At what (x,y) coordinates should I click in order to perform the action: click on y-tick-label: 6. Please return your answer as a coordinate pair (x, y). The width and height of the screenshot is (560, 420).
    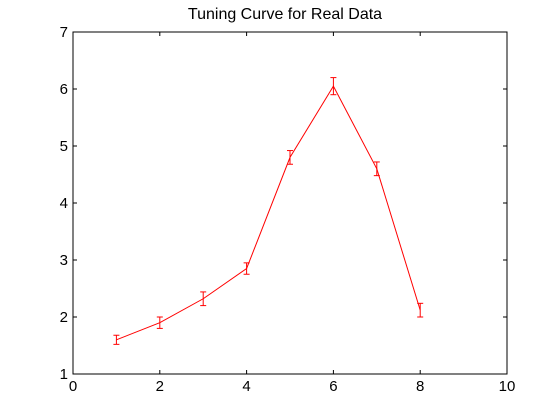
    Looking at the image, I should click on (64, 89).